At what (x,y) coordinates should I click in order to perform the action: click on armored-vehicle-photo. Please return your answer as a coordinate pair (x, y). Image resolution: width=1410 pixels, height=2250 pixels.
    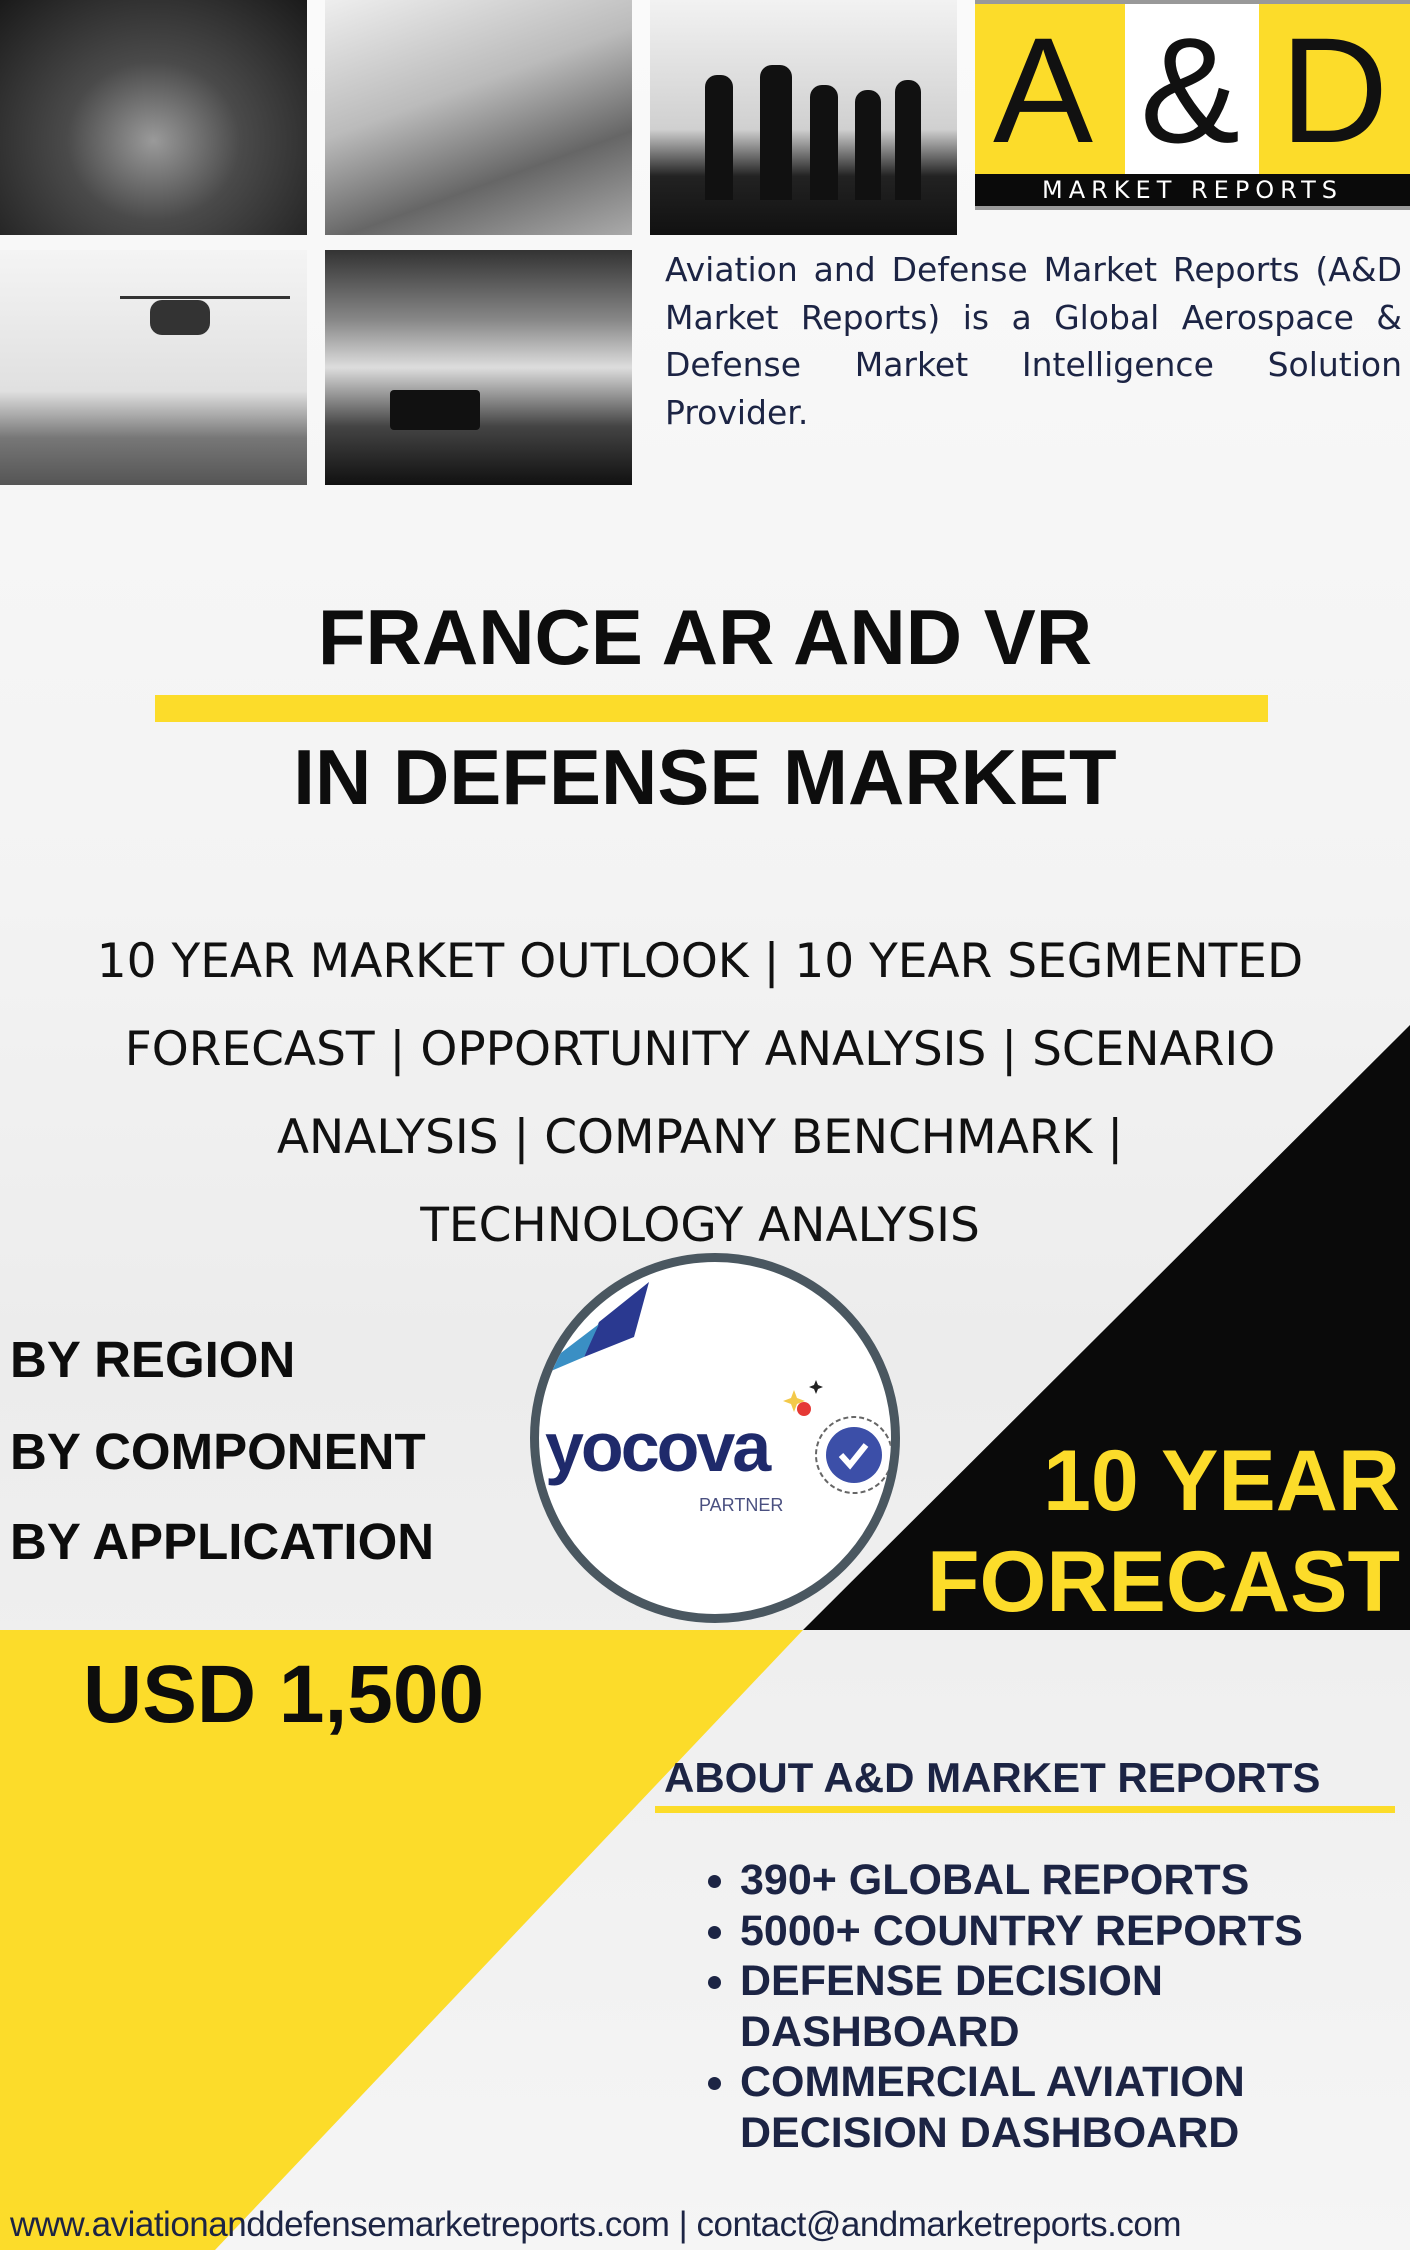
    Looking at the image, I should click on (478, 367).